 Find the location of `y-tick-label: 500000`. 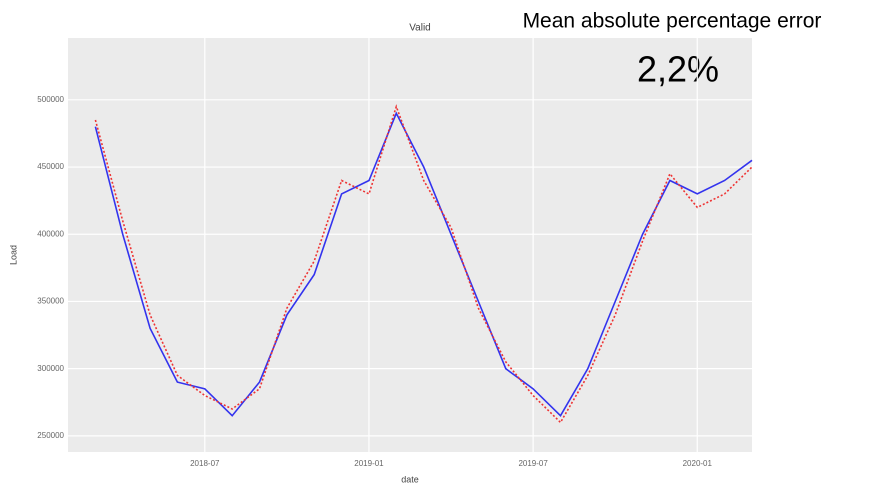

y-tick-label: 500000 is located at coordinates (50, 99).